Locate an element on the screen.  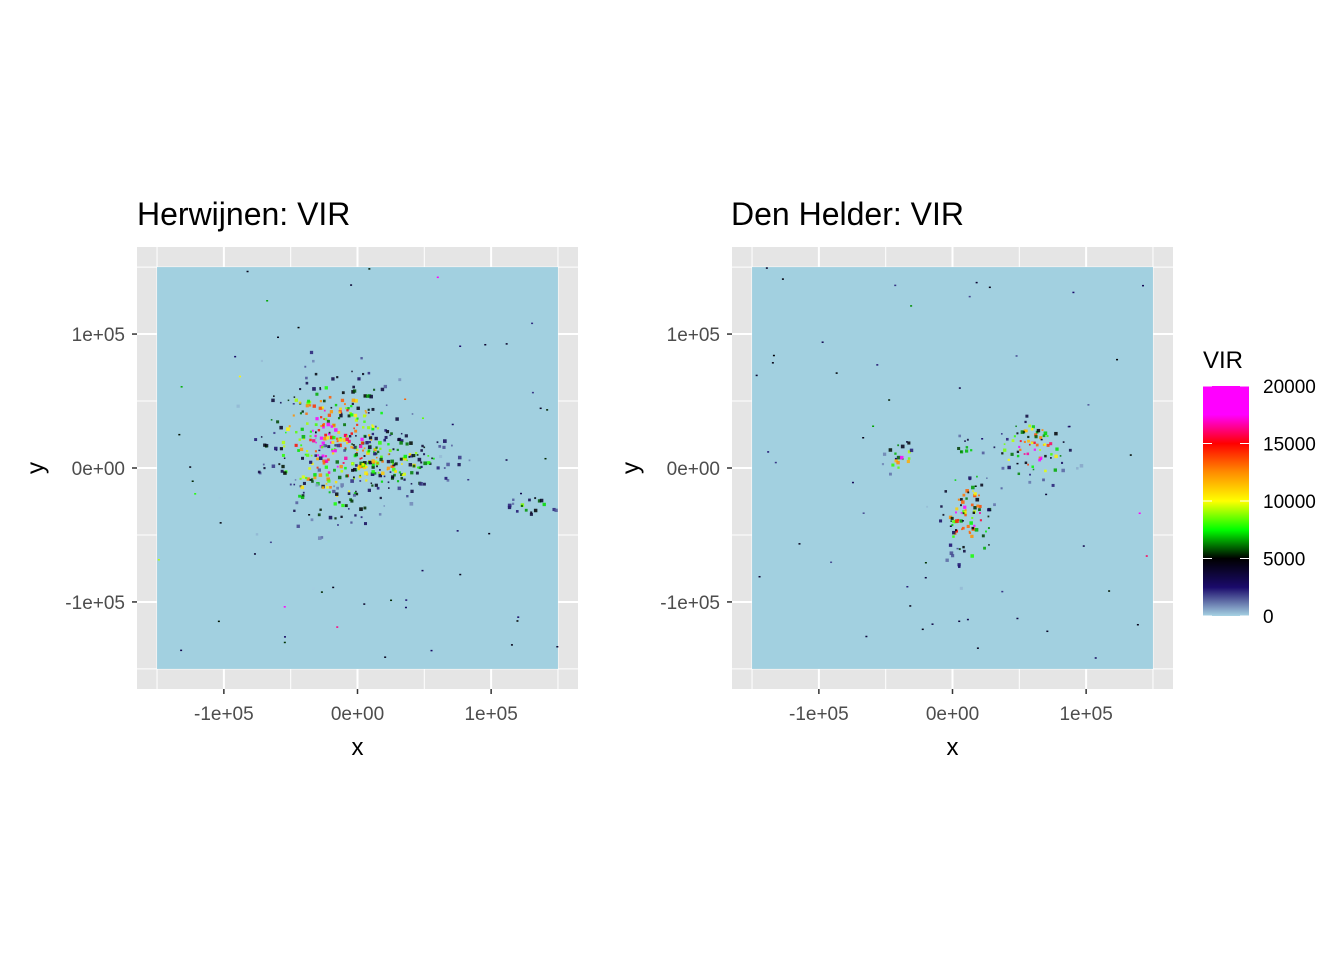
echo-layer is located at coordinates (951, 463).